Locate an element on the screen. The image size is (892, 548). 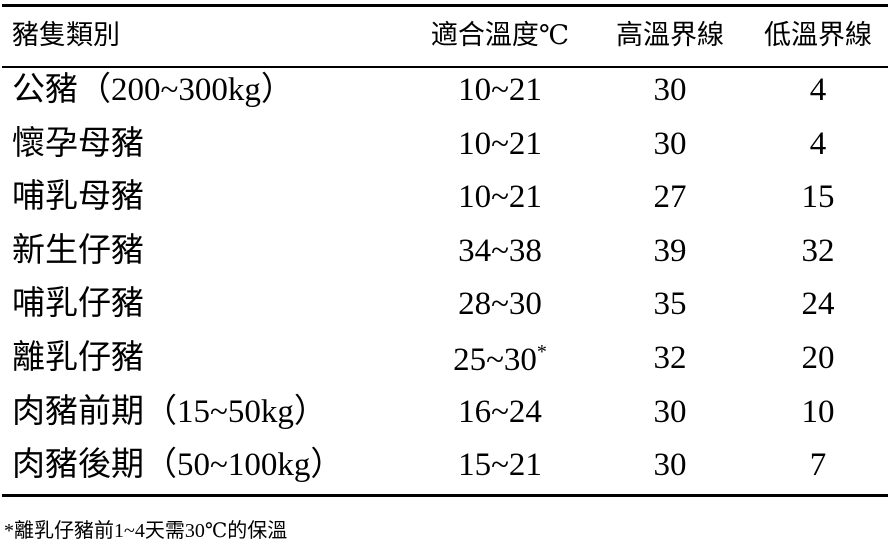
value-cell: 15~21 is located at coordinates (500, 465).